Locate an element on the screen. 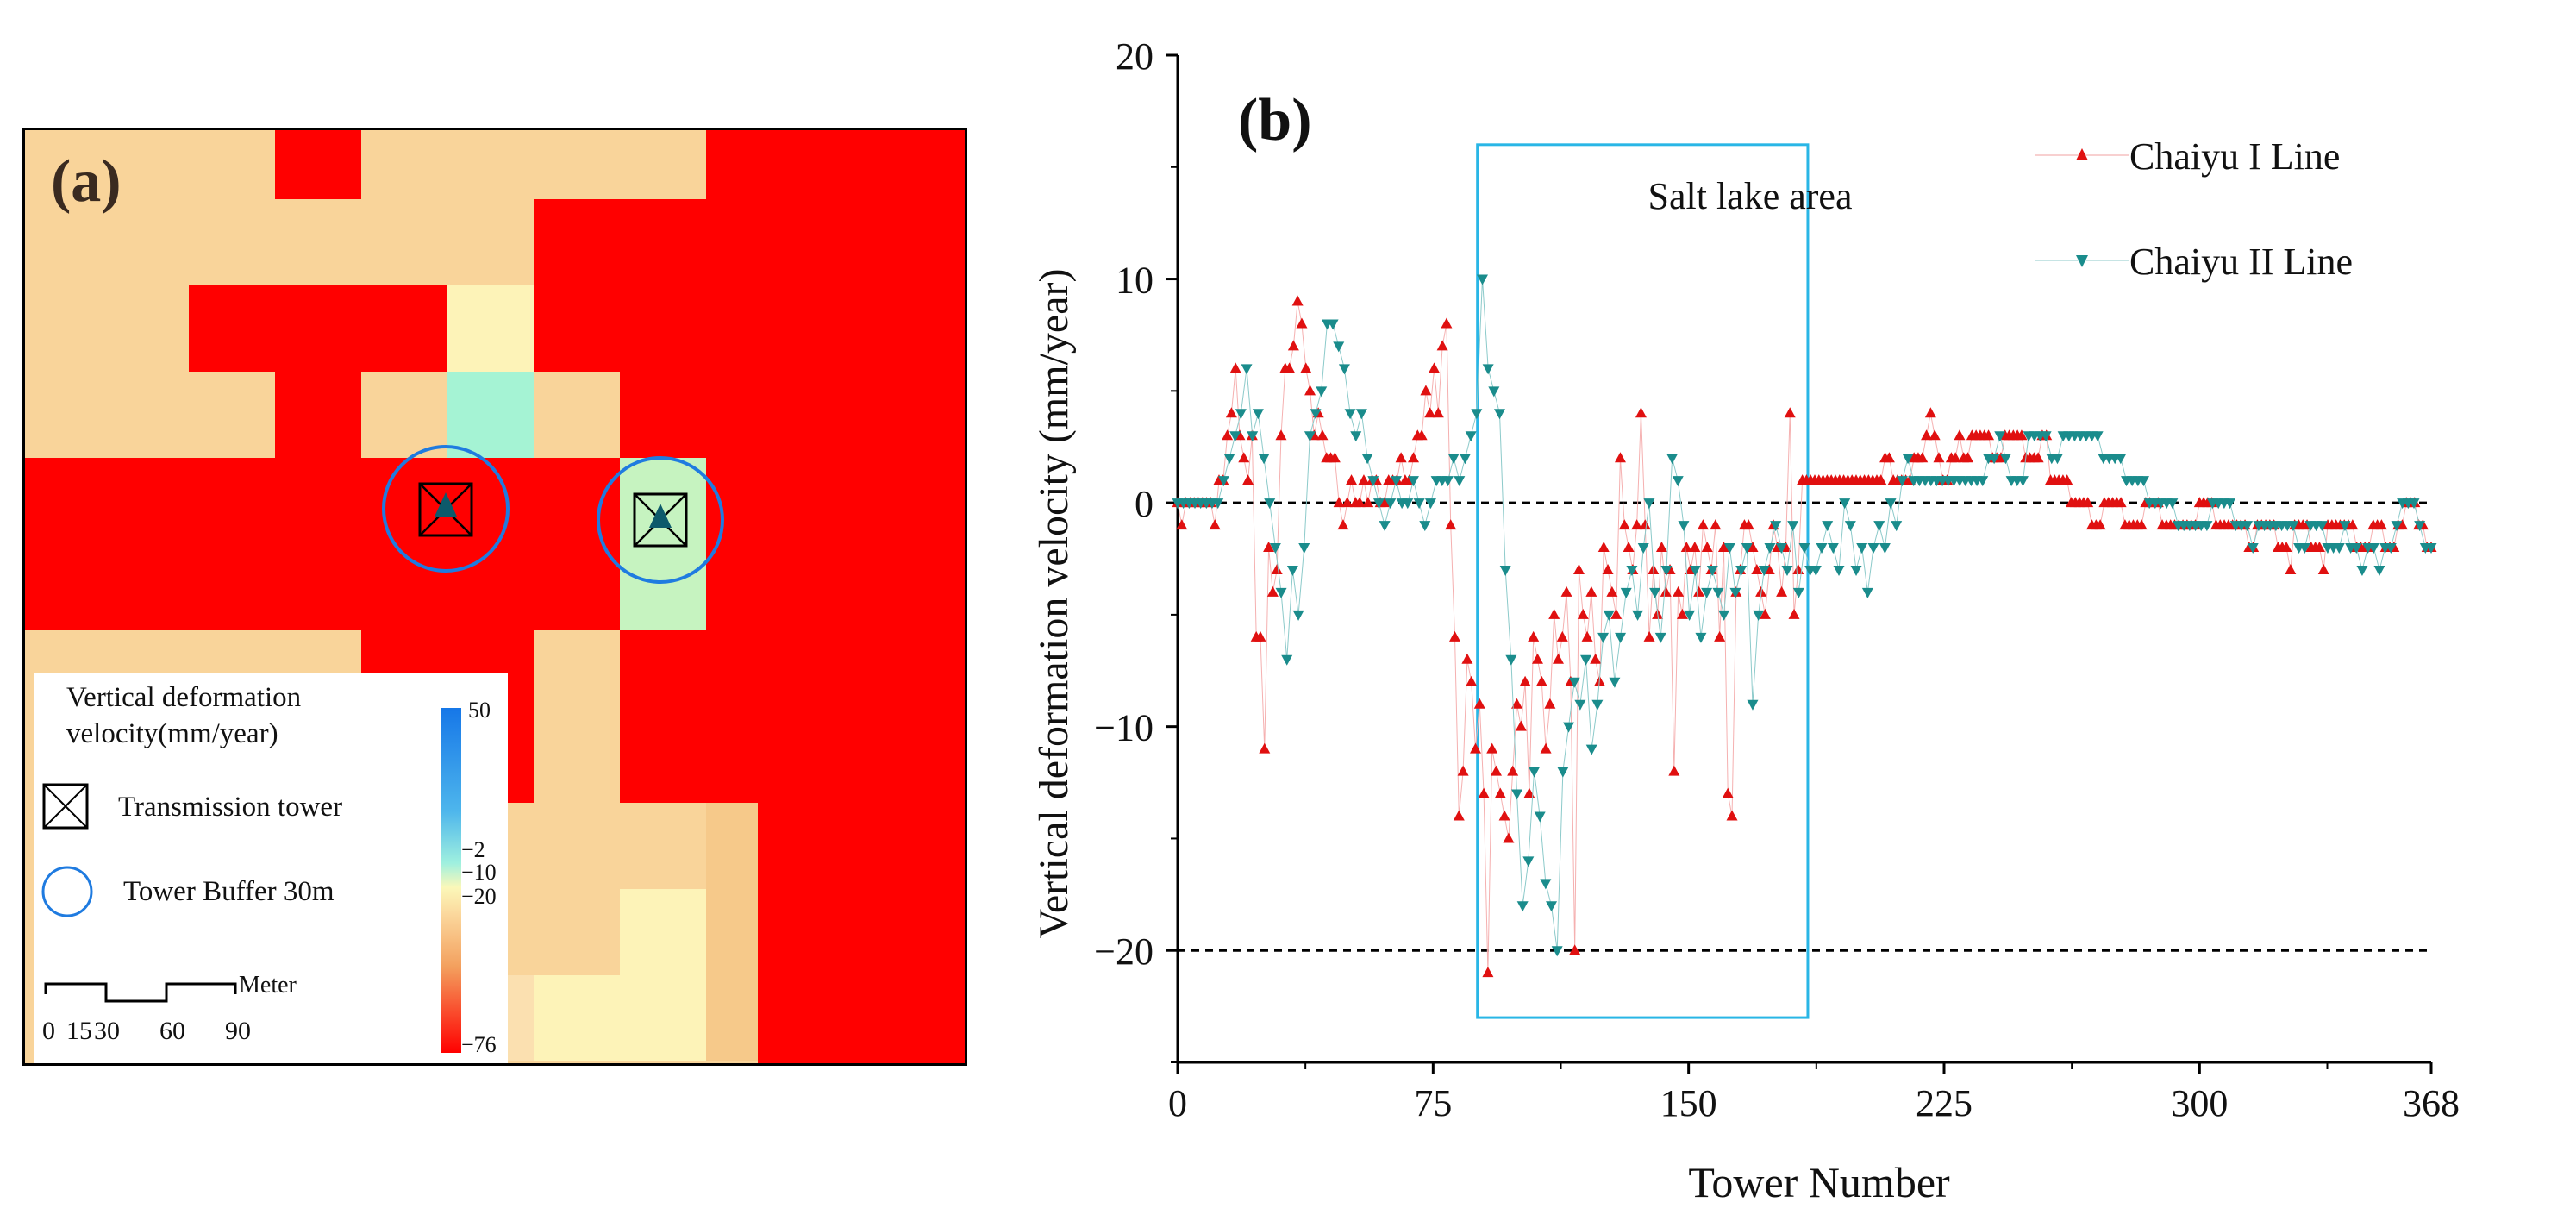  colorbar-tick: −76 is located at coordinates (479, 1044).